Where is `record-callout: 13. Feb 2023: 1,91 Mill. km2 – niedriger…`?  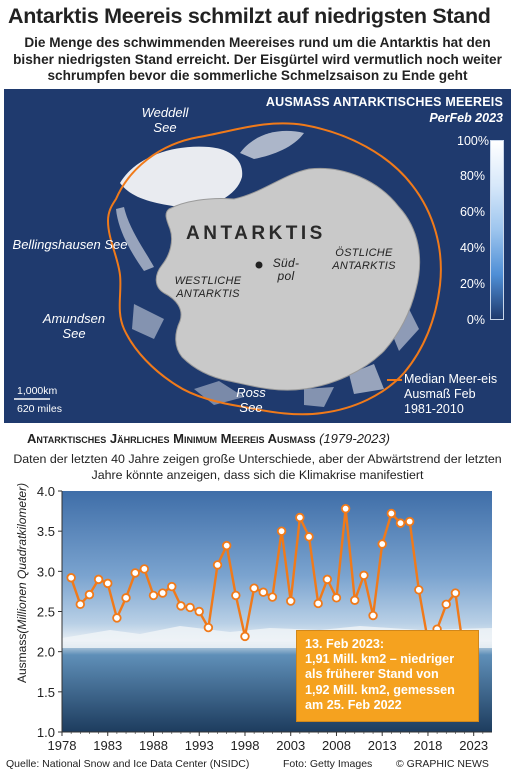 record-callout: 13. Feb 2023: 1,91 Mill. km2 – niedriger… is located at coordinates (387, 676).